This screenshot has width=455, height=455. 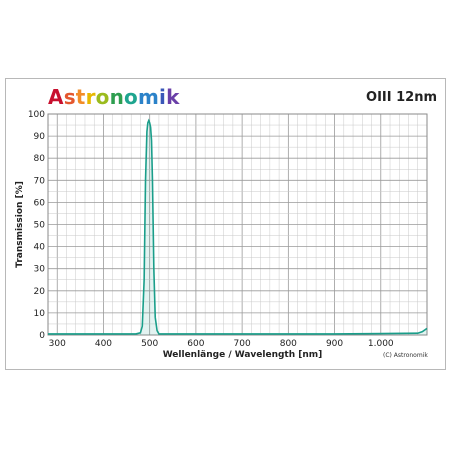 I want to click on filter-name-label: OIII 12nm, so click(x=401, y=97).